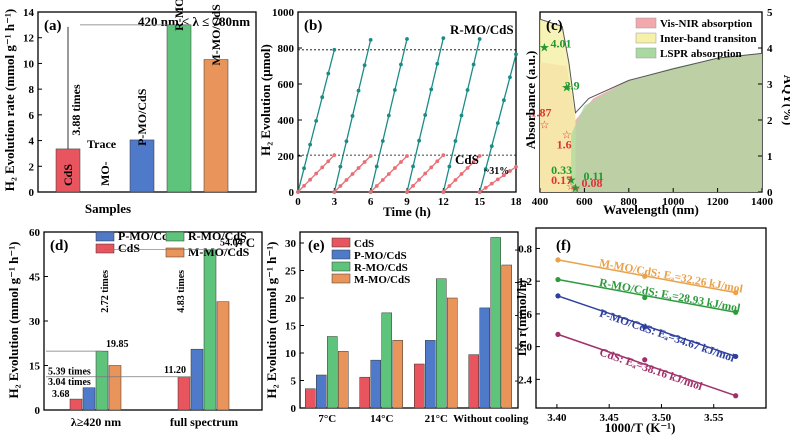 The image size is (790, 438). I want to click on panel-f-ytick-label: -1.2, so click(524, 282).